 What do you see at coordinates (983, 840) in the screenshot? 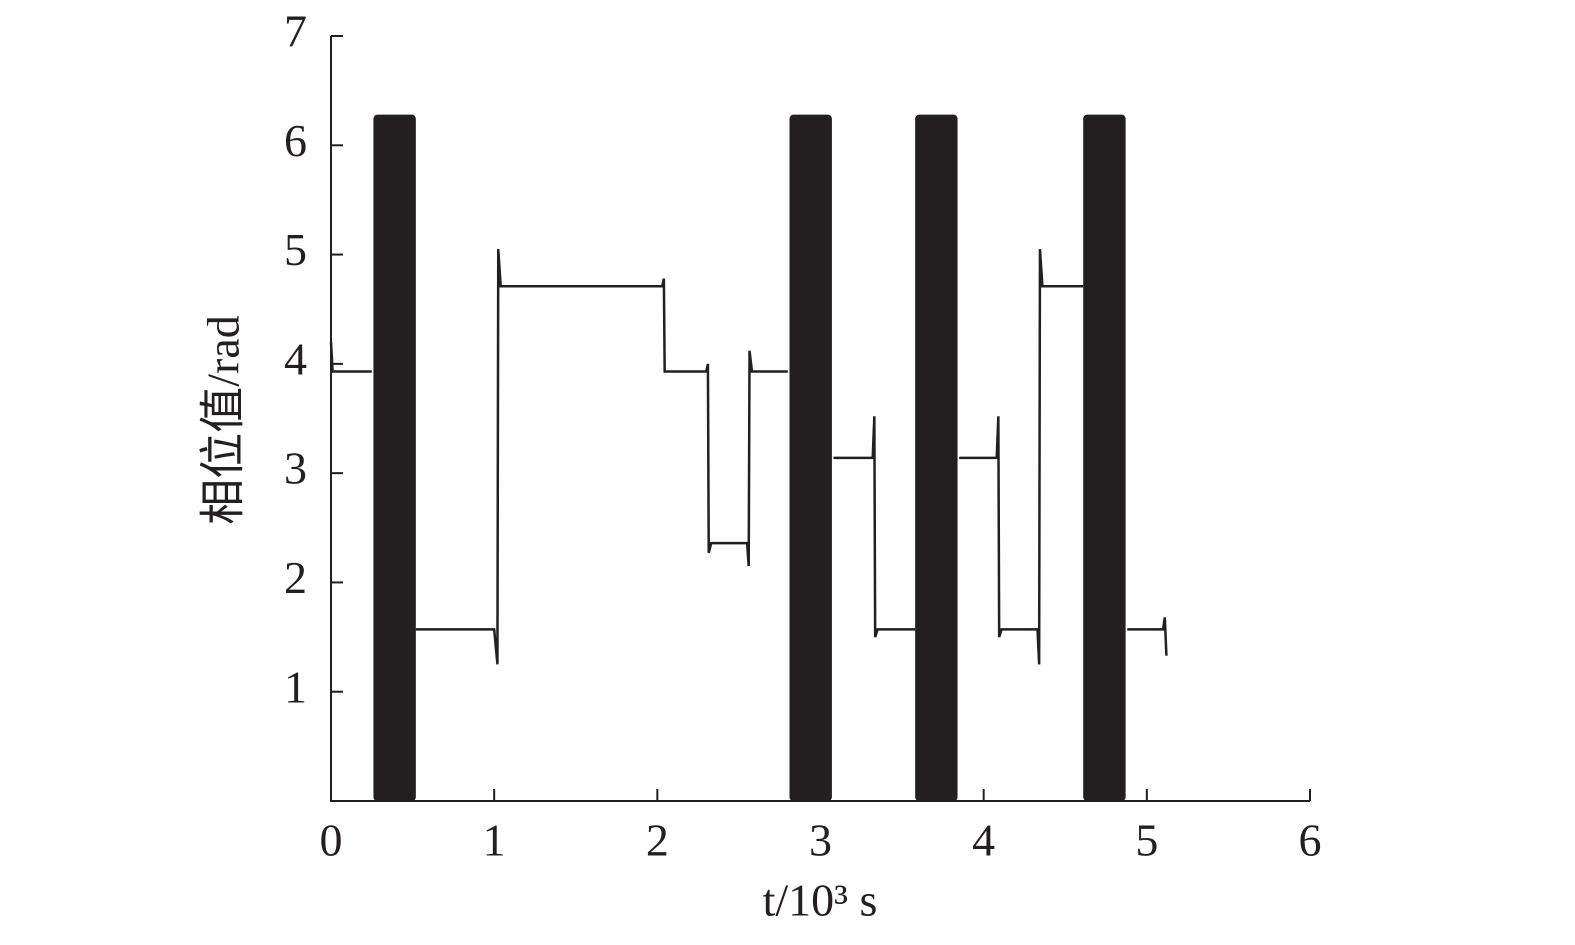
I see `x-tick-label: 4` at bounding box center [983, 840].